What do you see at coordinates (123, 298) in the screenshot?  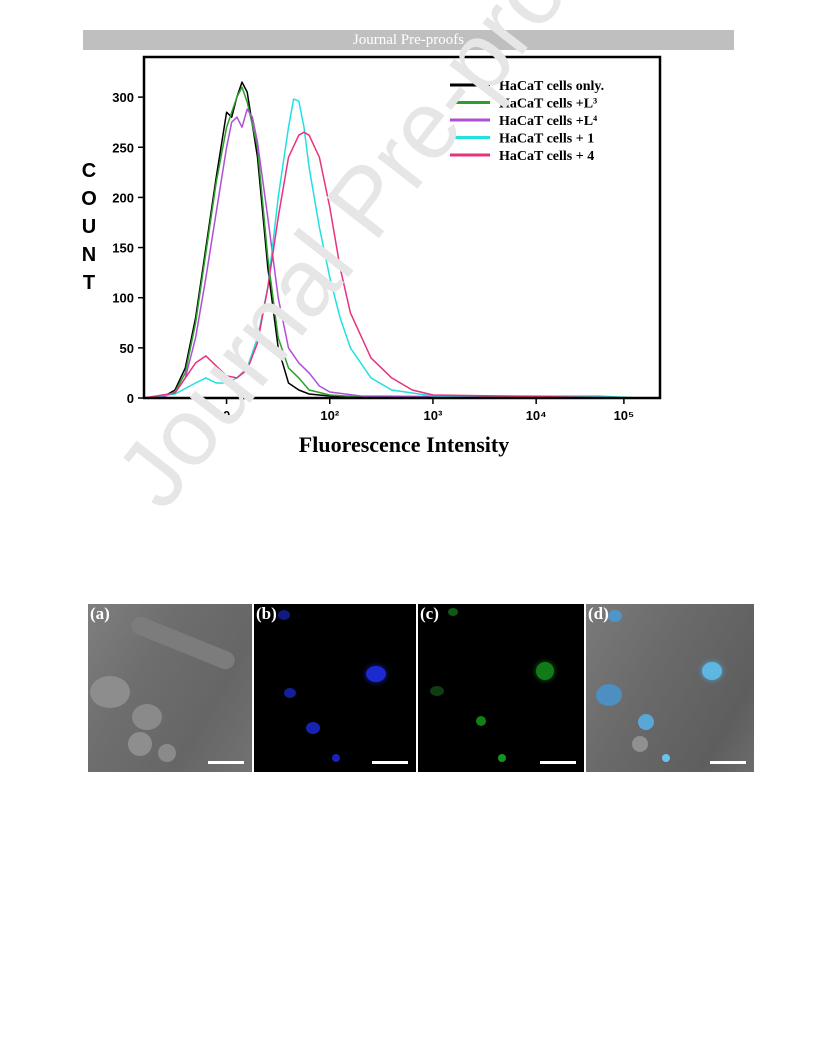 I see `y-tick-label: 100` at bounding box center [123, 298].